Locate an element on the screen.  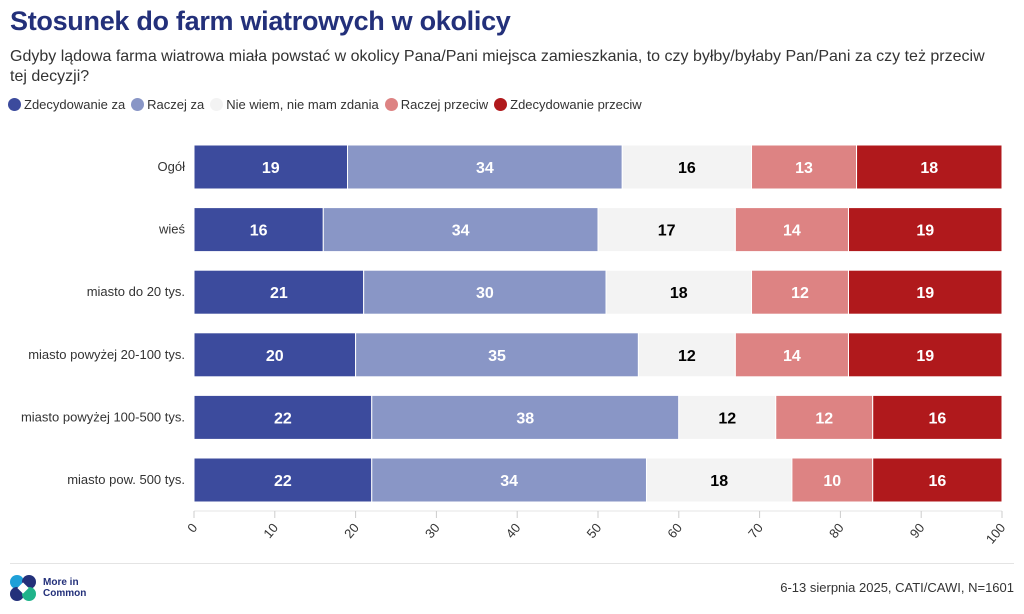
category-label: wieś is located at coordinates (172, 229).